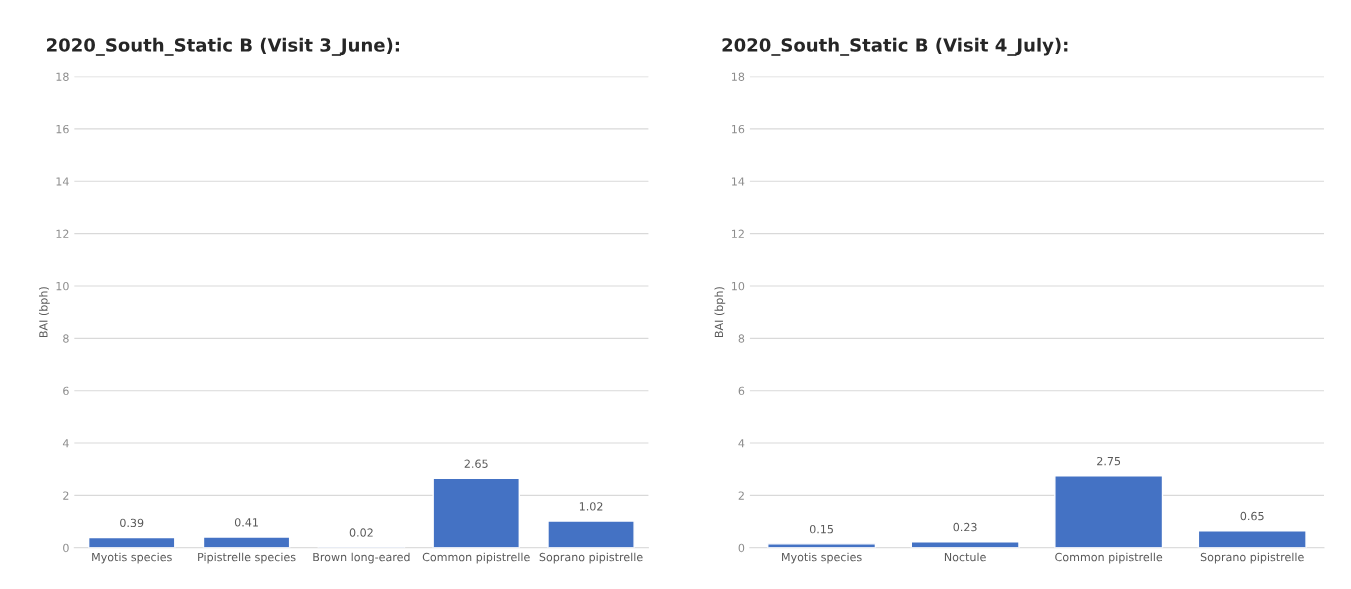 Image resolution: width=1351 pixels, height=589 pixels. I want to click on data-label: 0.02, so click(361, 532).